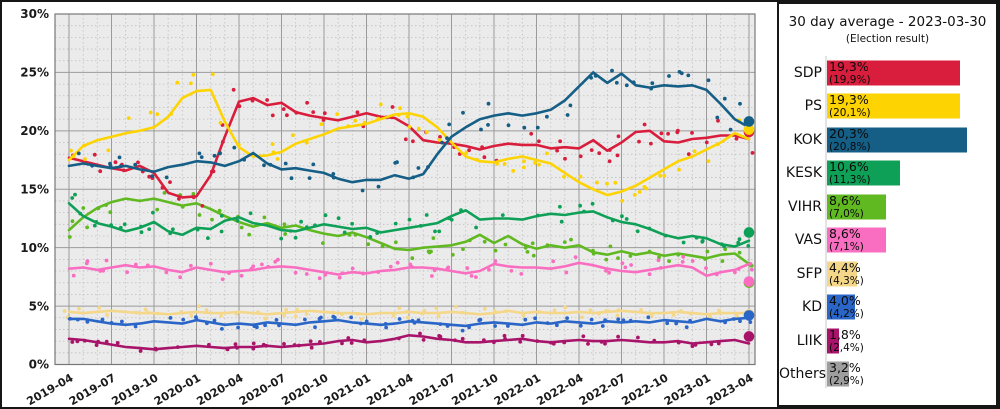  What do you see at coordinates (887, 308) in the screenshot?
I see `legend-row-kd: KD 4,0% (4,2%)` at bounding box center [887, 308].